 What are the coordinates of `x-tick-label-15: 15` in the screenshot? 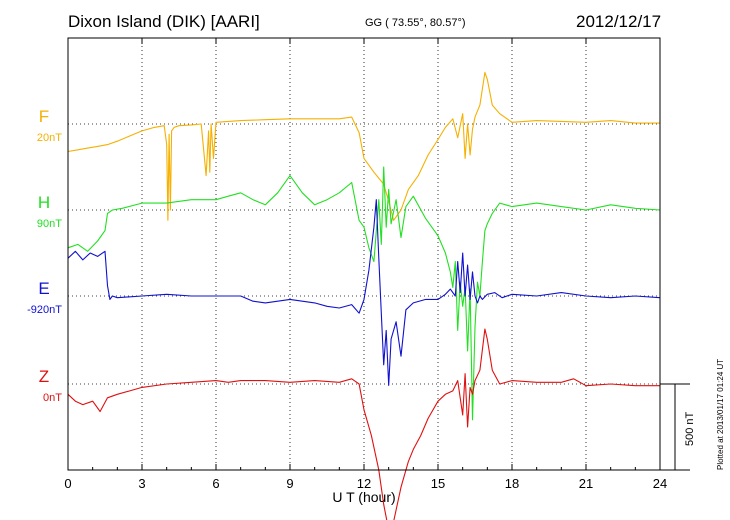 It's located at (438, 483).